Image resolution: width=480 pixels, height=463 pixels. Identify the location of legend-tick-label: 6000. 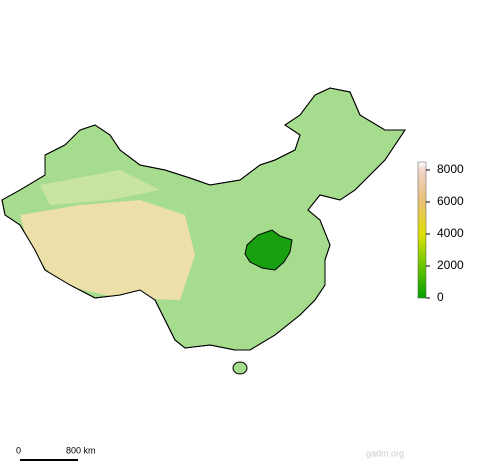
(450, 201).